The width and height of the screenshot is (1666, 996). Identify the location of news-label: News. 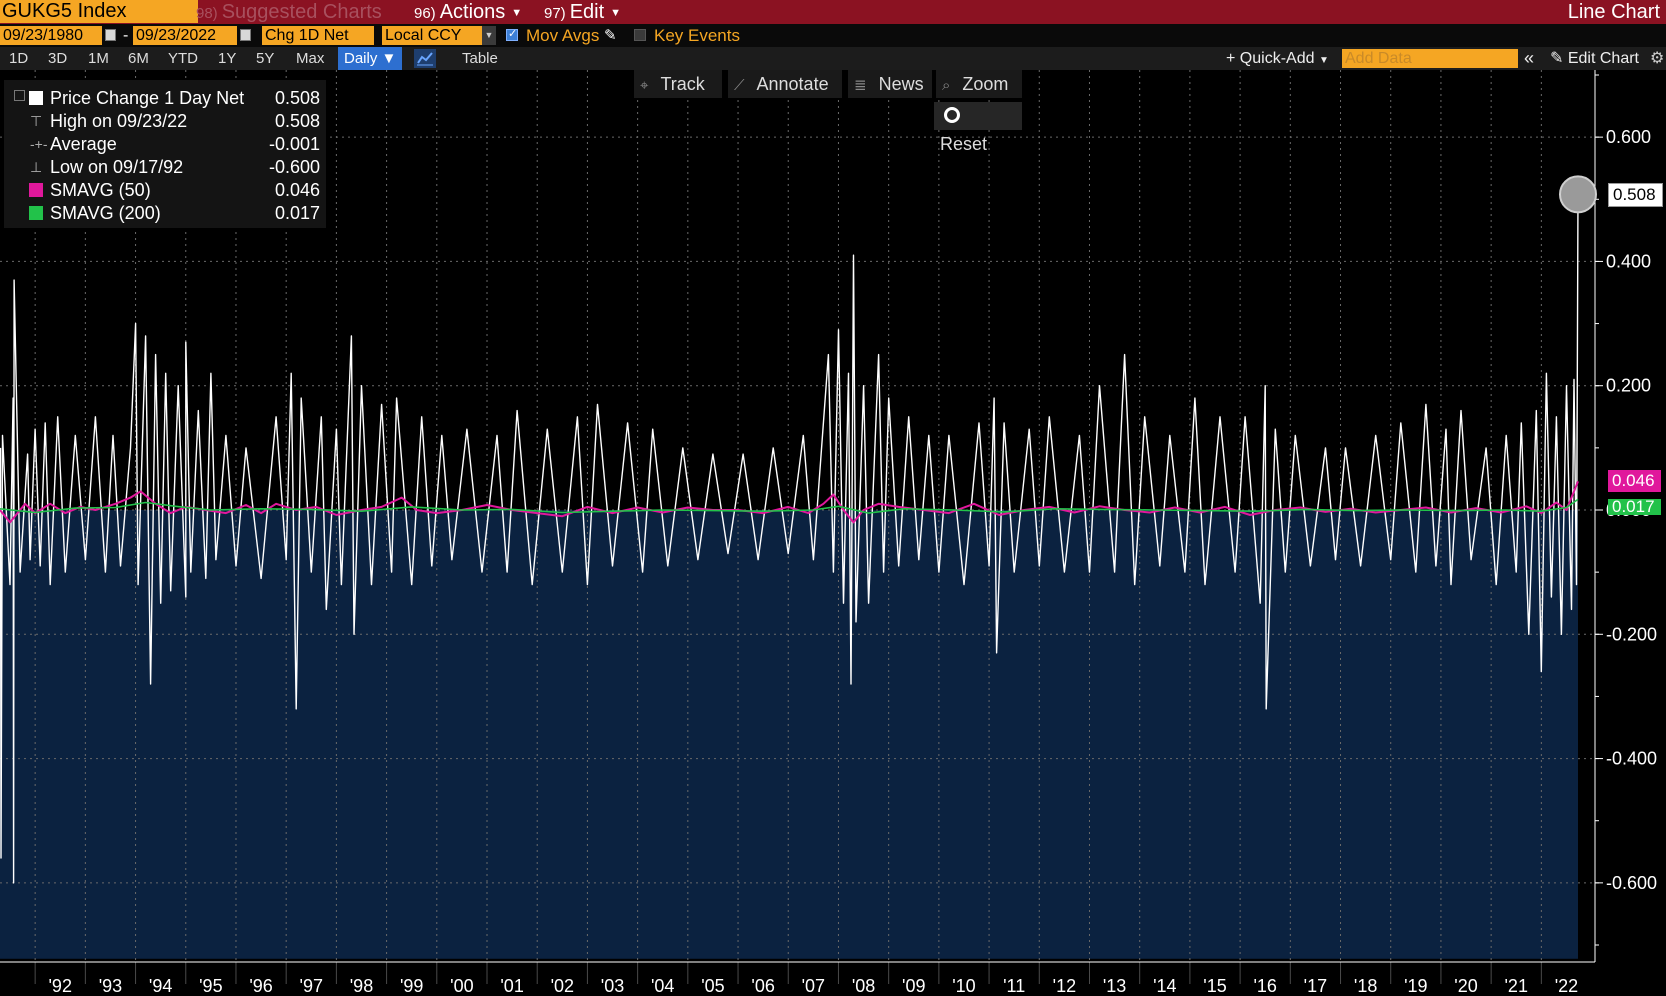
(901, 84).